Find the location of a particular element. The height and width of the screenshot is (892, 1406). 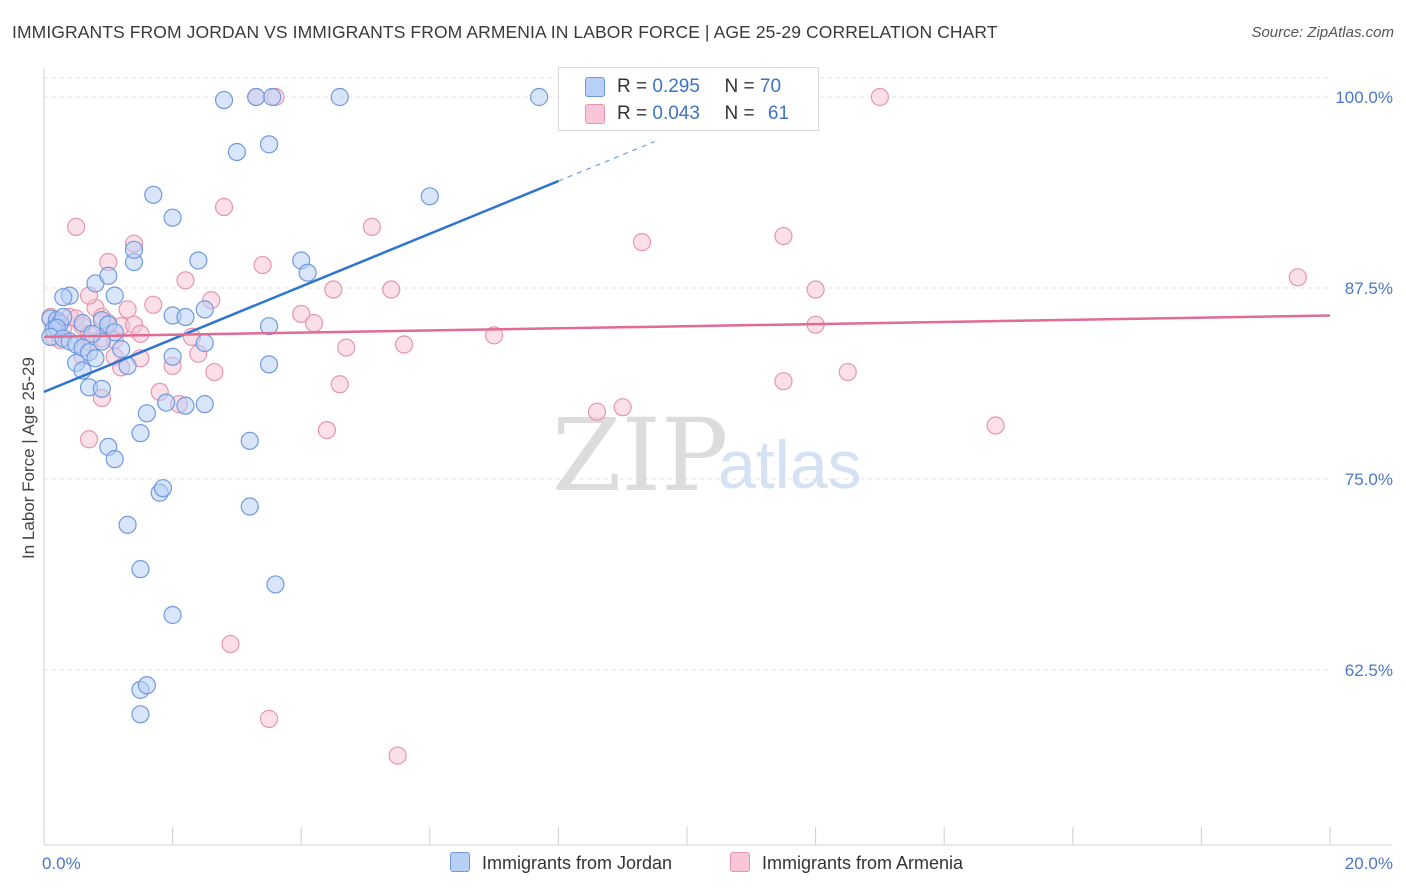

y-tick-label: 100.0% is located at coordinates (1364, 97).